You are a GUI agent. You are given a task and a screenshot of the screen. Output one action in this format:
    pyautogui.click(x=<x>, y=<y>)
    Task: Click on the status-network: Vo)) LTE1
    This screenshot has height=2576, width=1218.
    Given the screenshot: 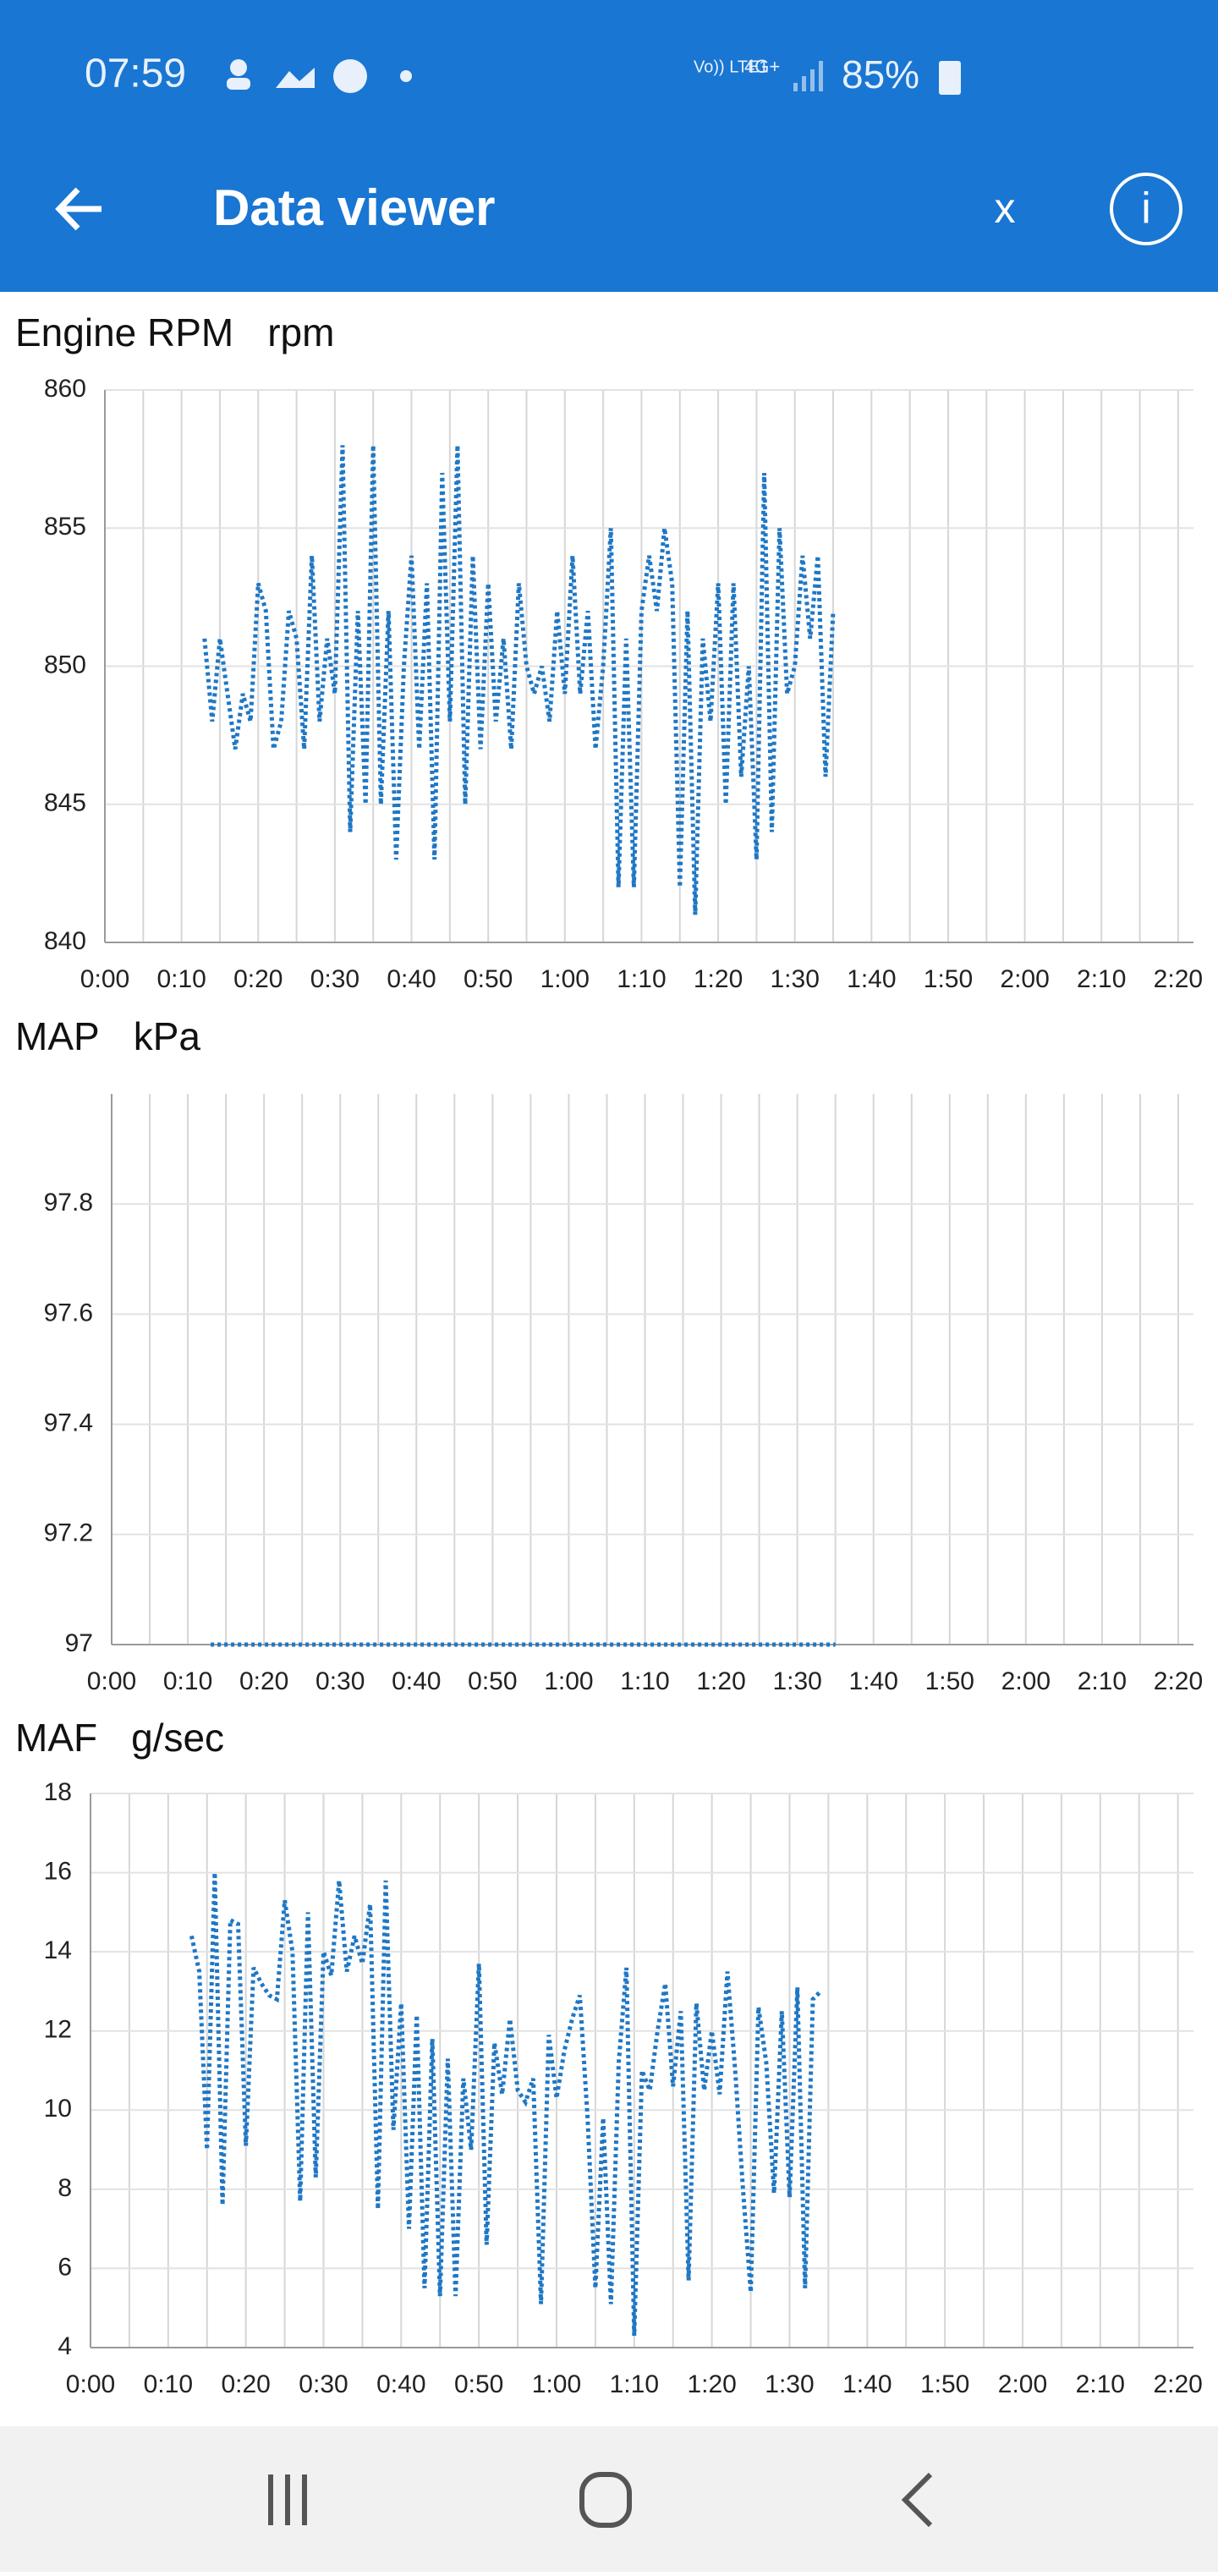 What is the action you would take?
    pyautogui.click(x=731, y=67)
    